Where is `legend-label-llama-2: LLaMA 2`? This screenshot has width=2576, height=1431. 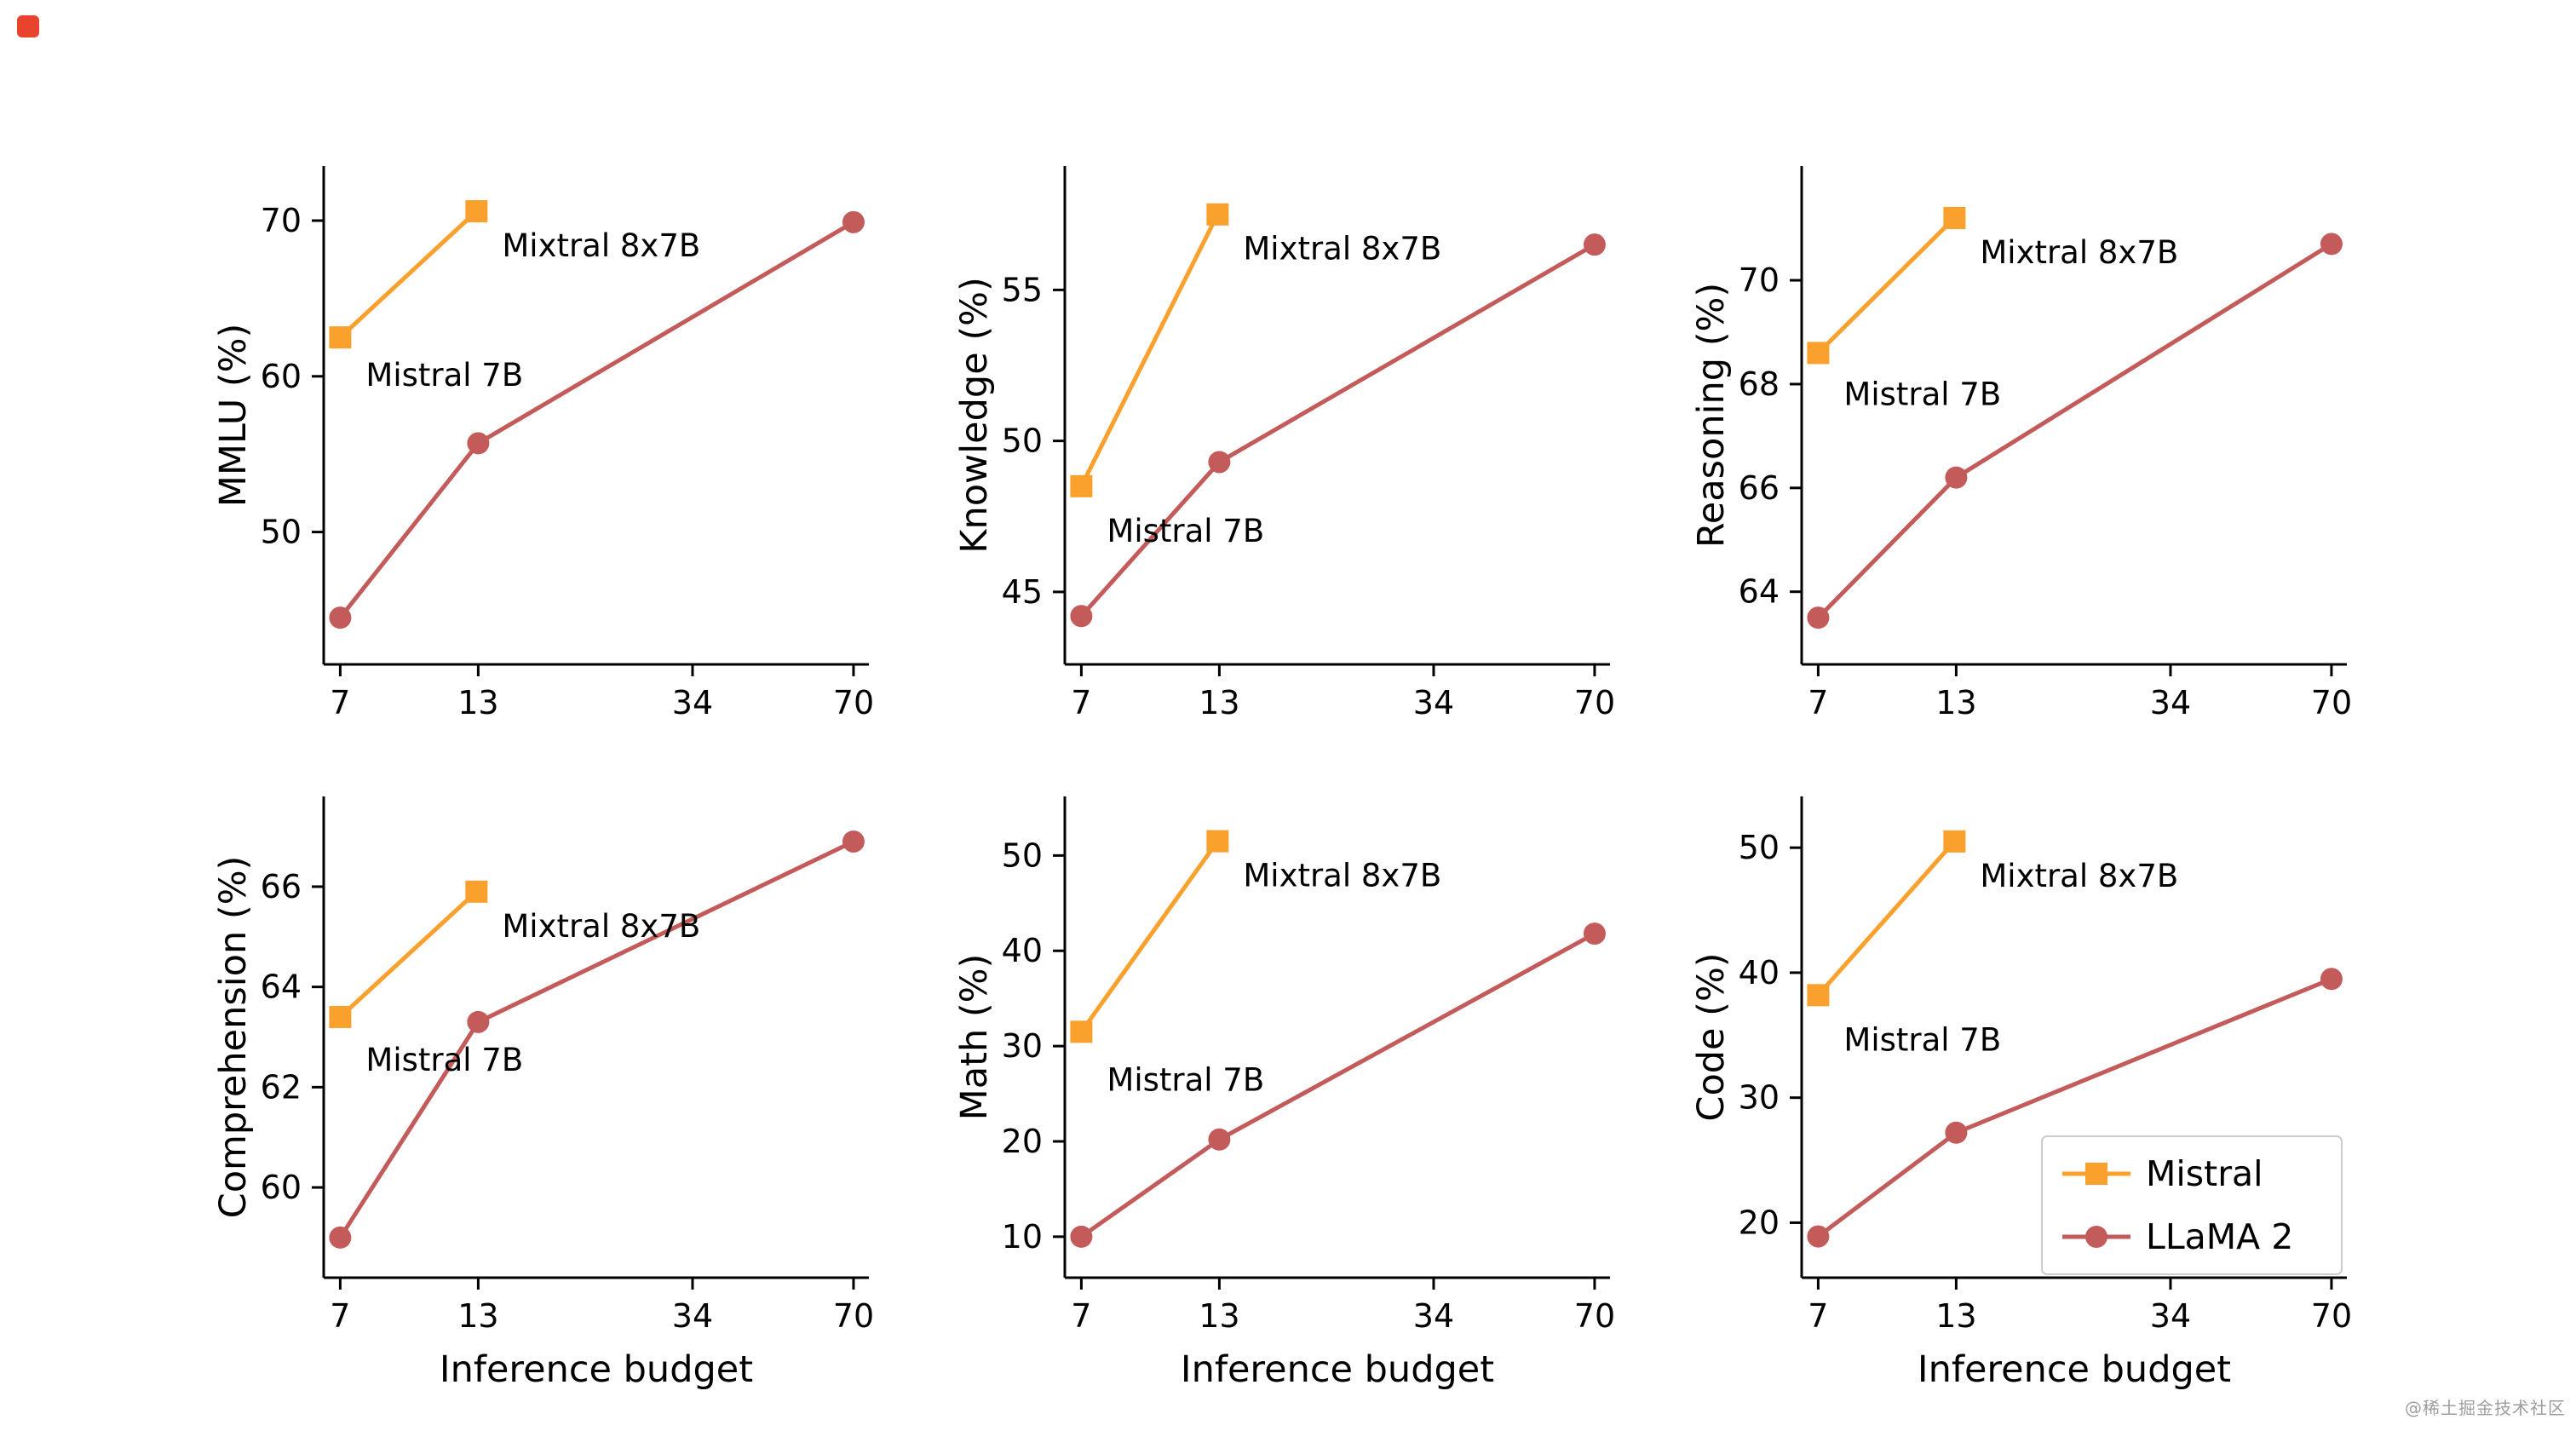
legend-label-llama-2: LLaMA 2 is located at coordinates (2220, 1236).